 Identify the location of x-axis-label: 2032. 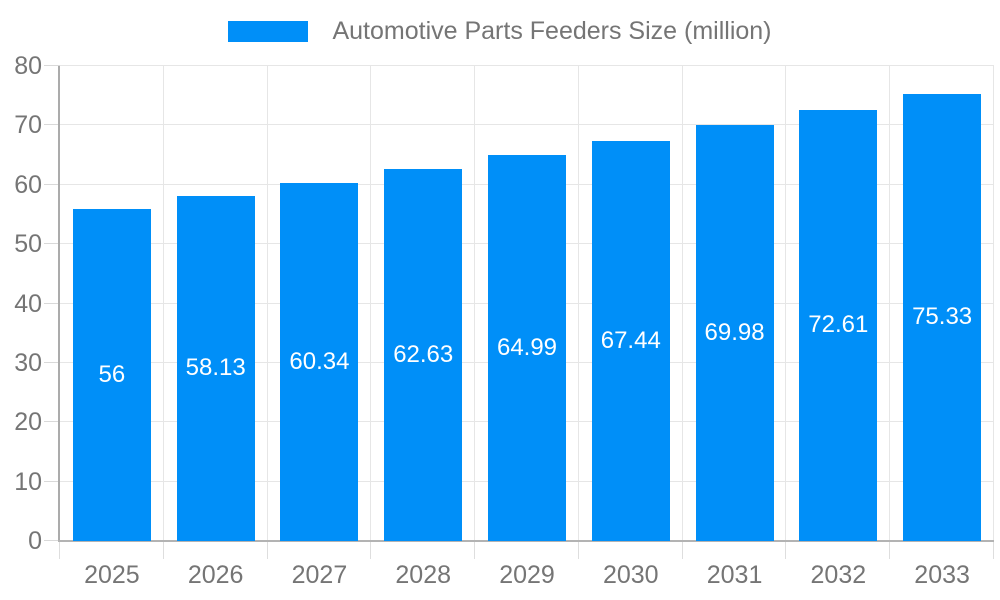
(838, 575).